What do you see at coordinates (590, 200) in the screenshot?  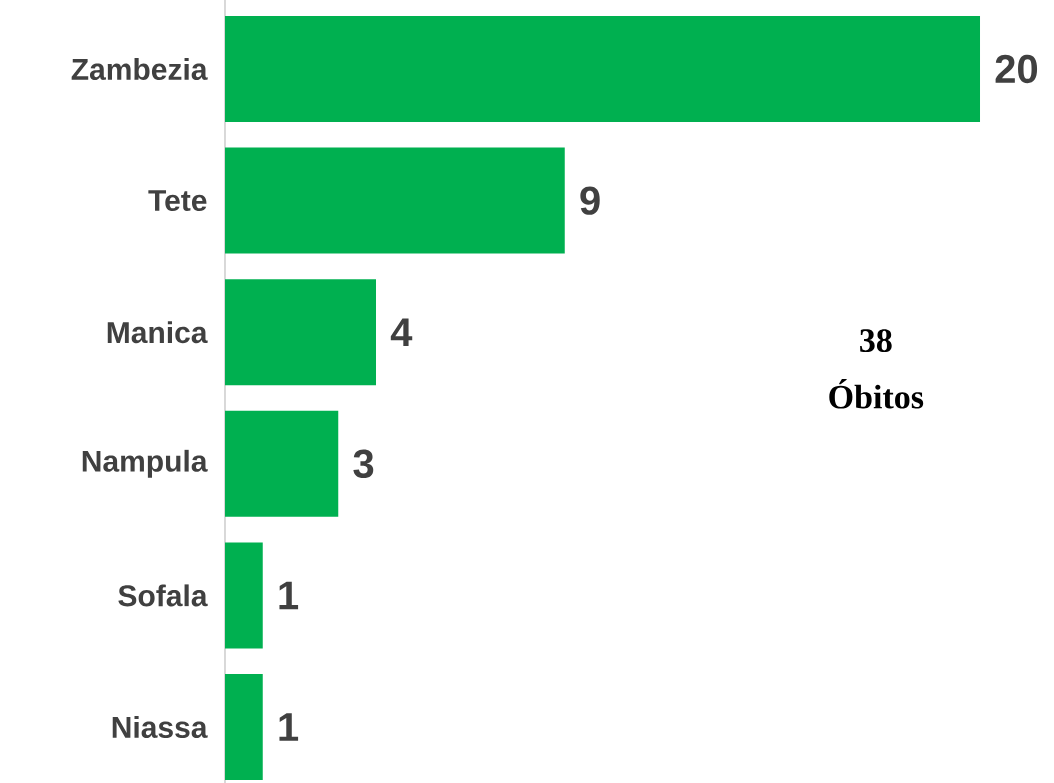 I see `data-label: 9` at bounding box center [590, 200].